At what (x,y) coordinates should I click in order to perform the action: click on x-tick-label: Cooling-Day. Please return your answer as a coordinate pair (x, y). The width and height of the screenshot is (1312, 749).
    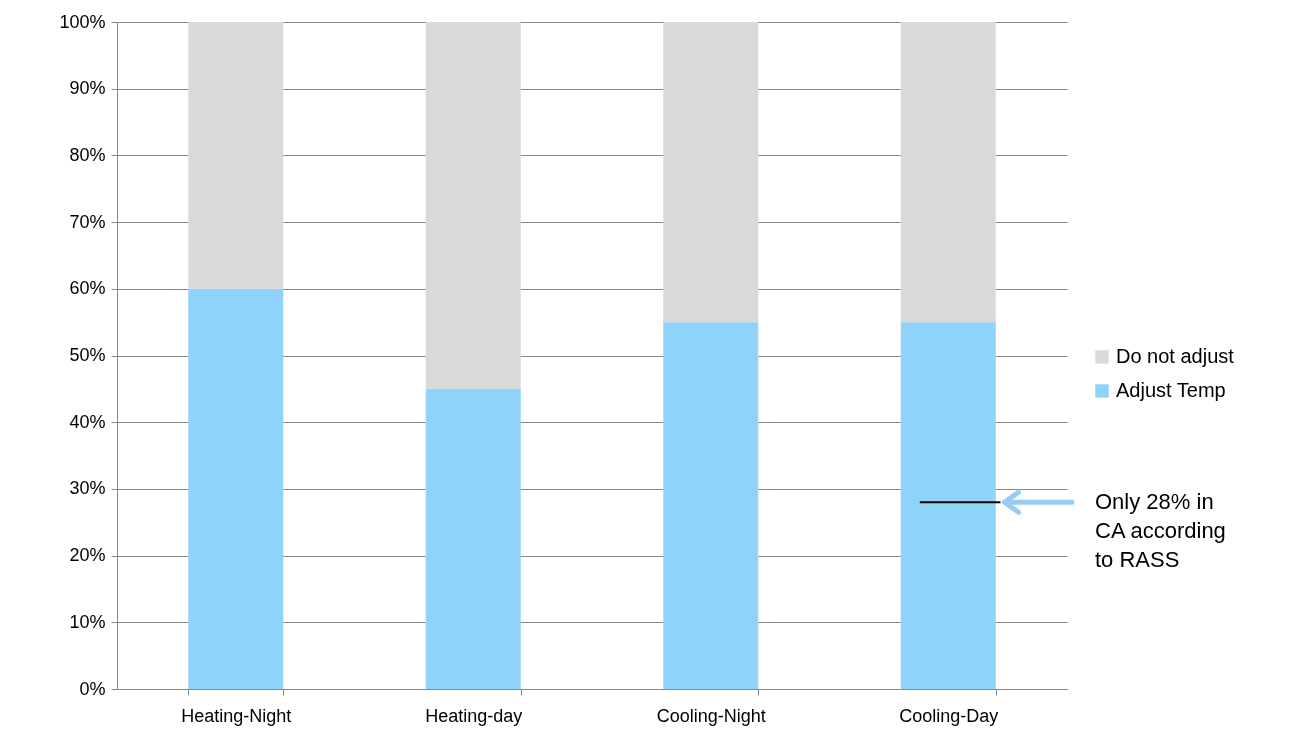
    Looking at the image, I should click on (949, 715).